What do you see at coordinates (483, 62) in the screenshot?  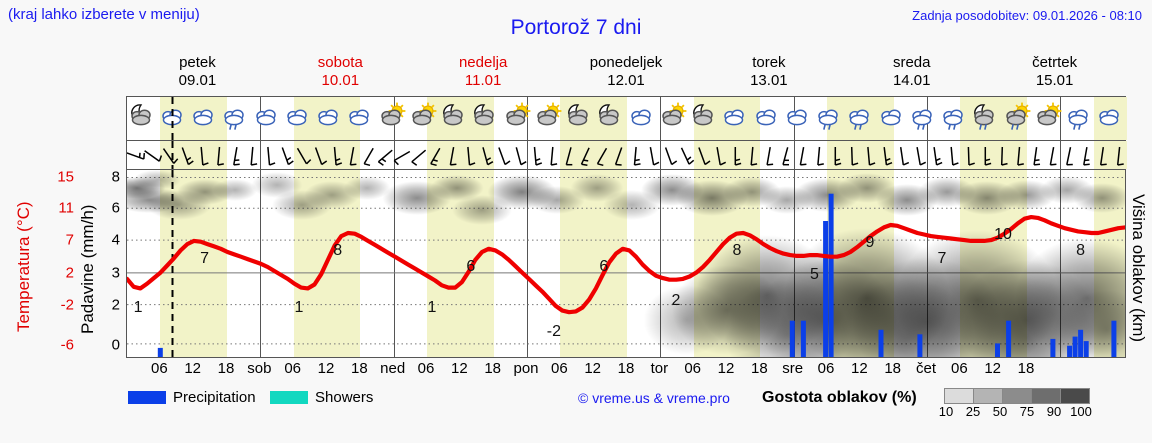 I see `day-name: nedelja` at bounding box center [483, 62].